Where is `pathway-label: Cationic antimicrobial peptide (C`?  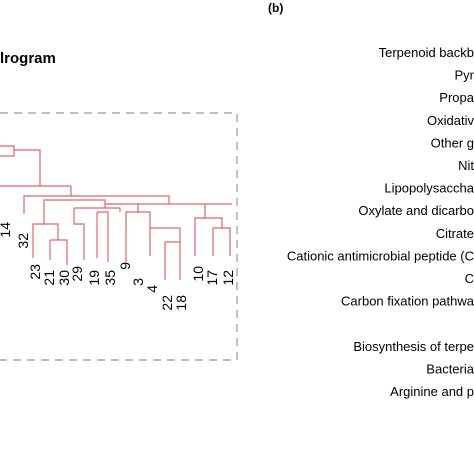
pathway-label: Cationic antimicrobial peptide (C is located at coordinates (380, 255).